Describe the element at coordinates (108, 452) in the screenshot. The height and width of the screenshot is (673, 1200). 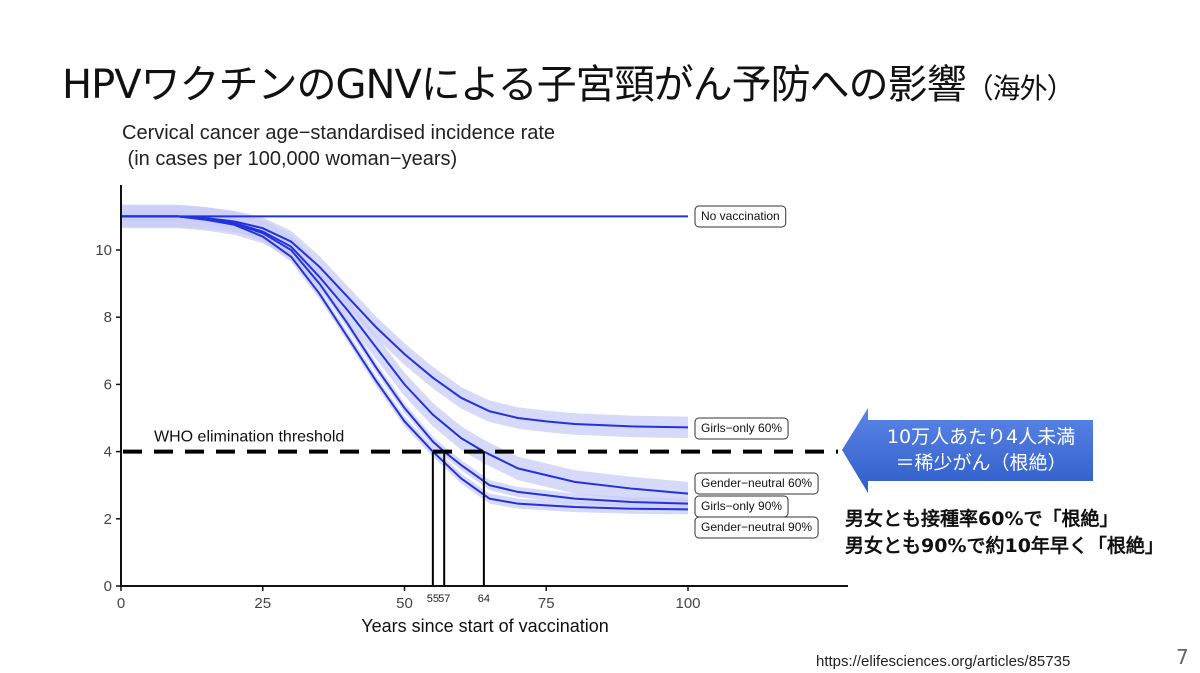
I see `y-tick-label: 4` at that location.